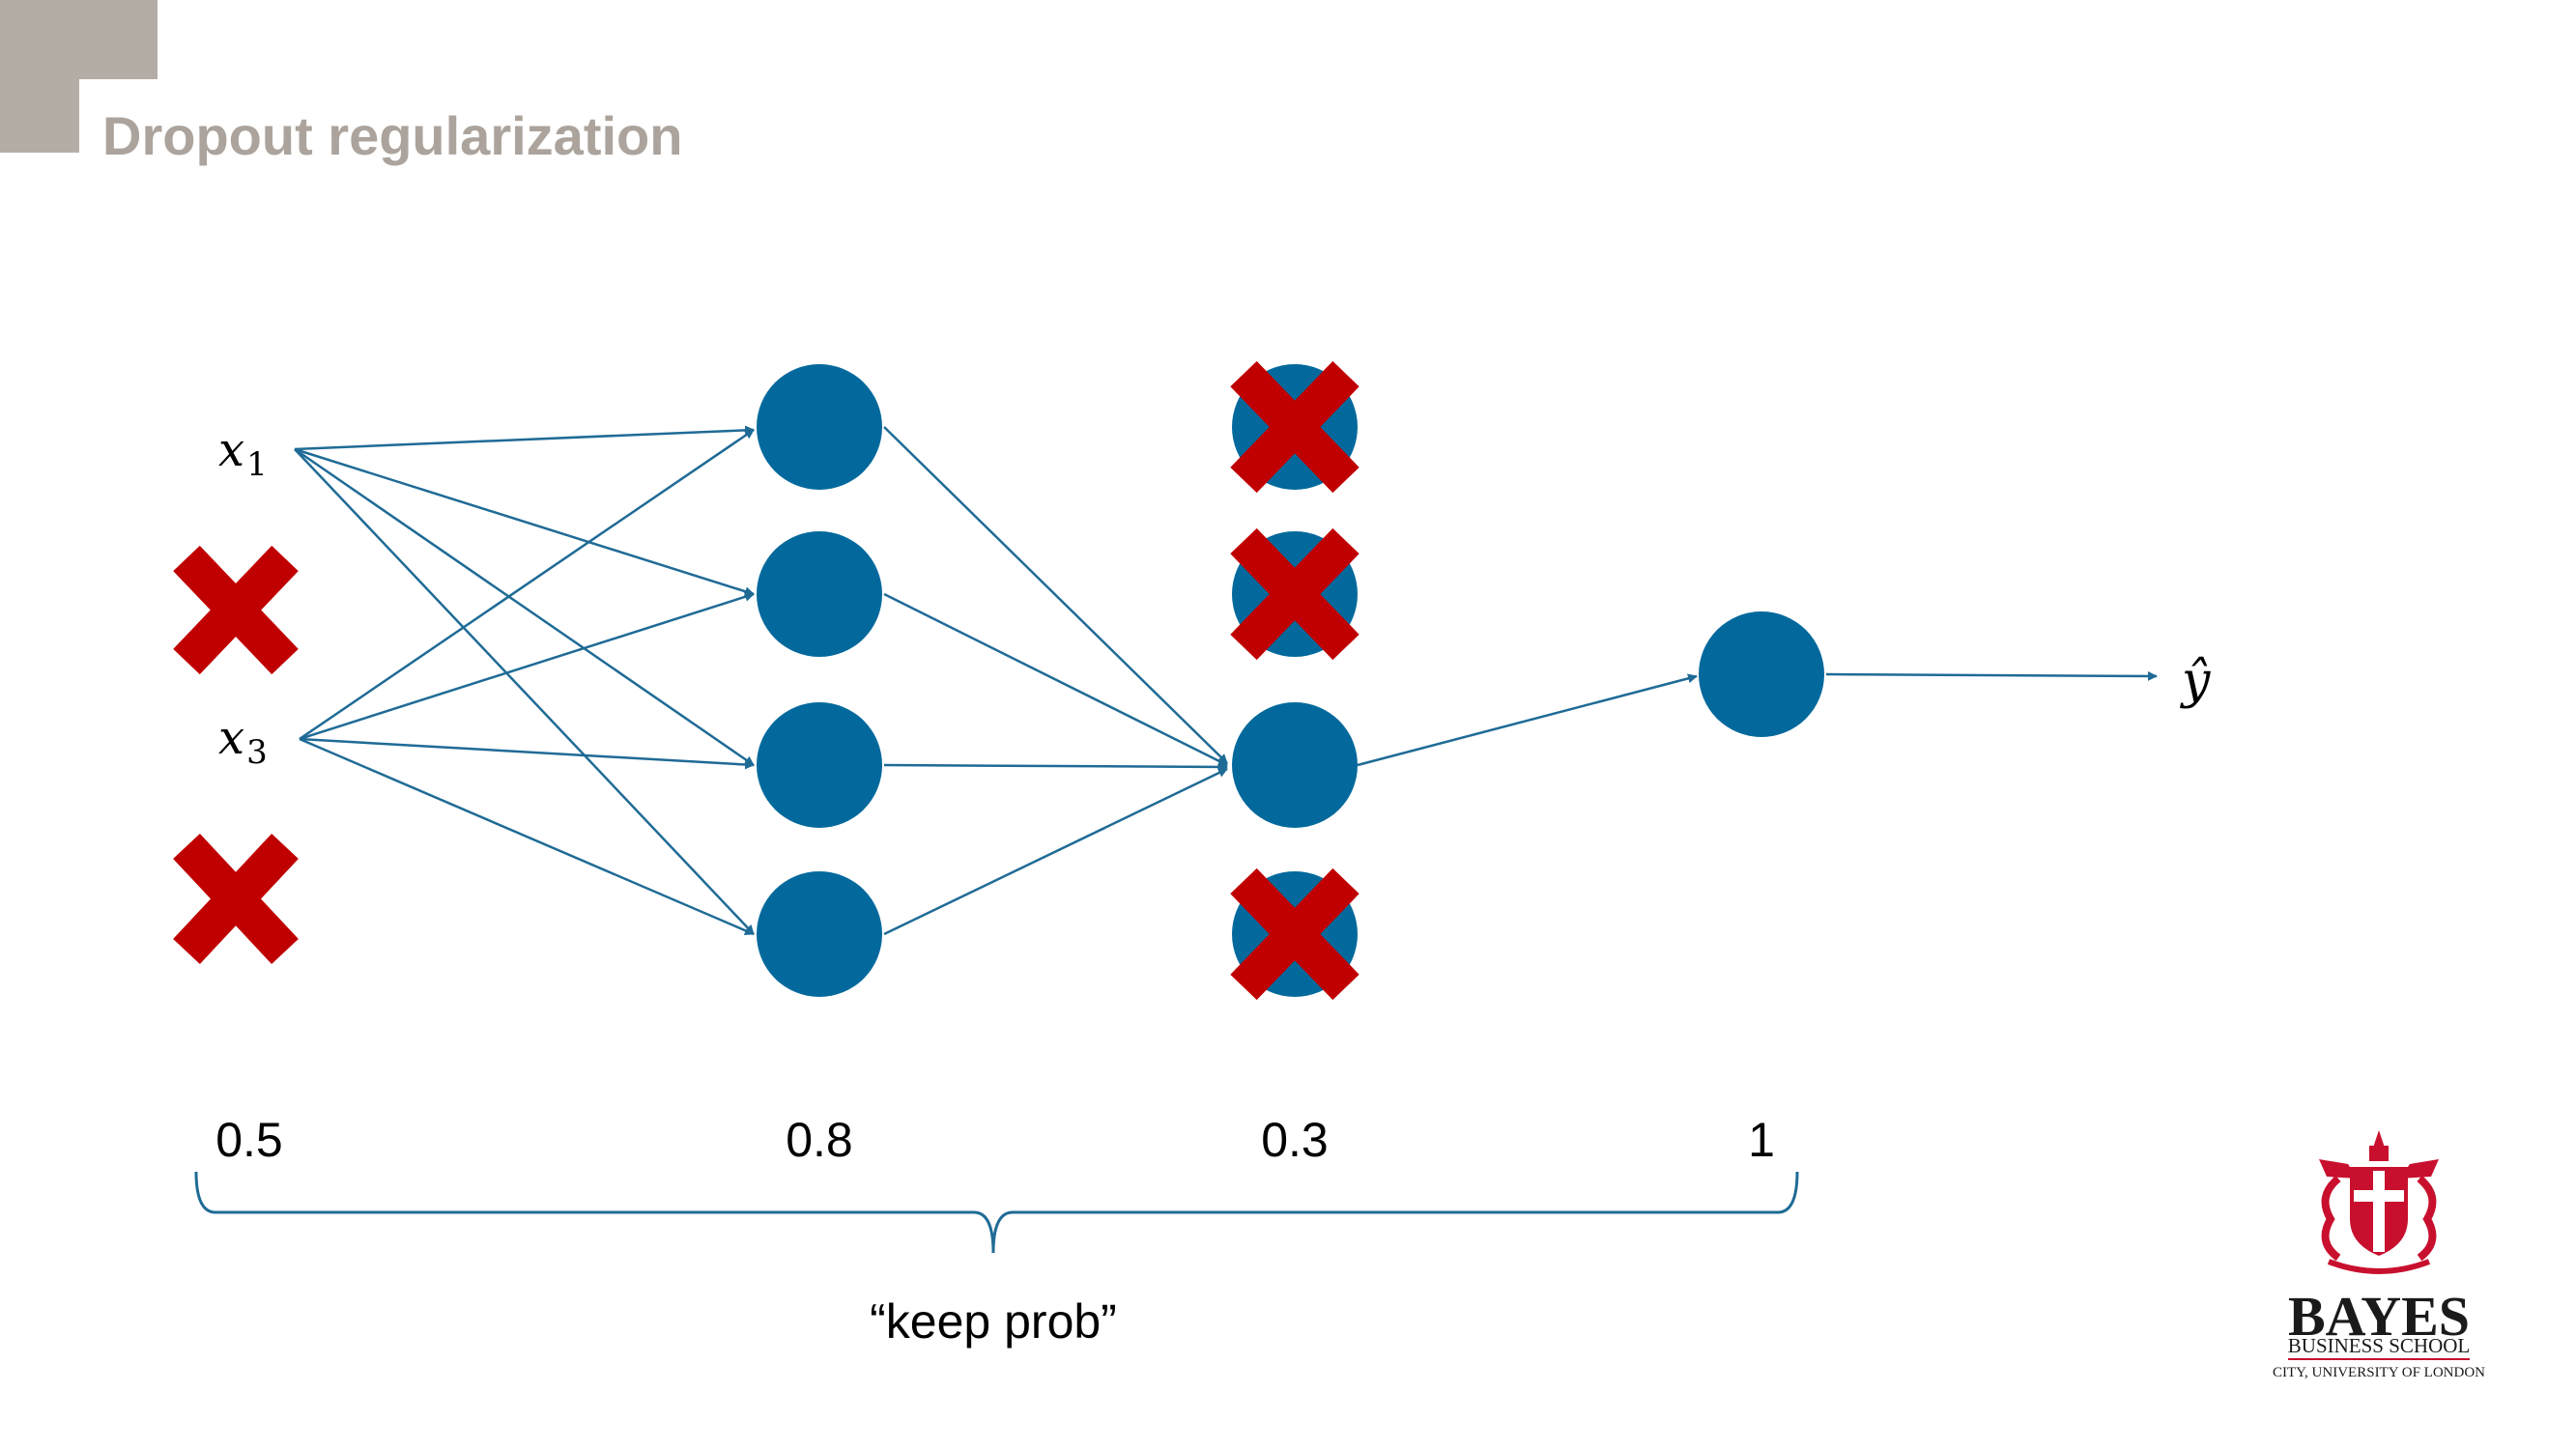 Image resolution: width=2576 pixels, height=1449 pixels. Describe the element at coordinates (997, 1212) in the screenshot. I see `keep-prob-brace` at that location.